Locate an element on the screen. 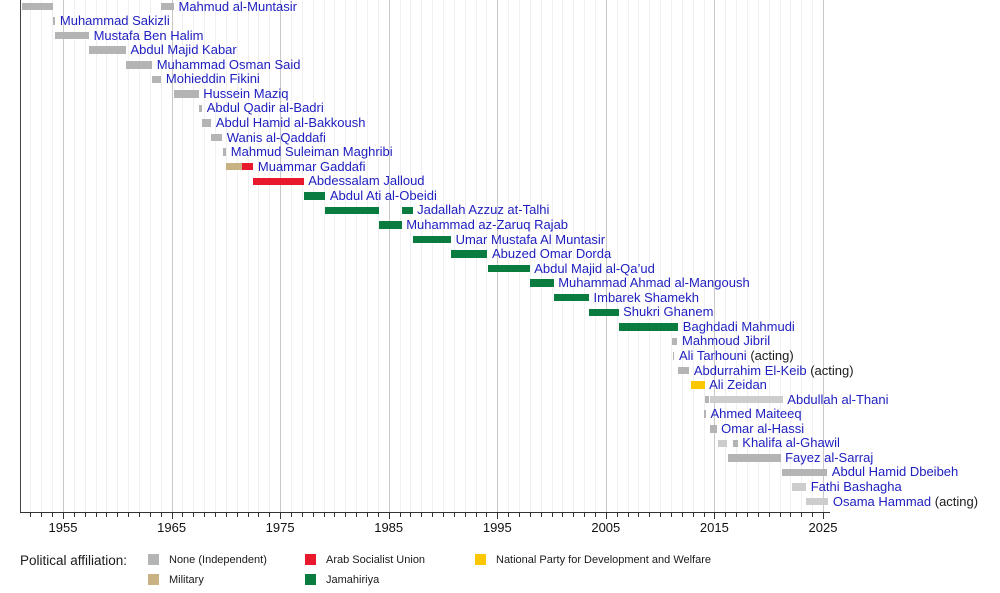 The image size is (1000, 593). pm-name: Muhammad Osman Said is located at coordinates (228, 64).